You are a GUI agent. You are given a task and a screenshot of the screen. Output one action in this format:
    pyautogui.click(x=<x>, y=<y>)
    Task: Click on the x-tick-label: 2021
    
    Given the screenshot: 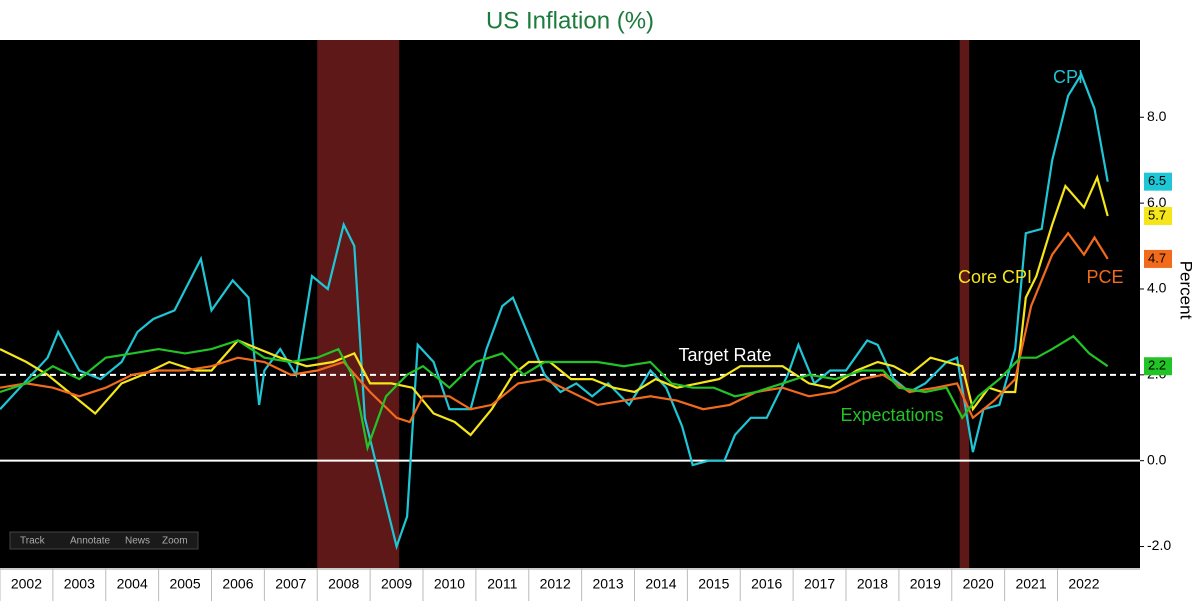 What is the action you would take?
    pyautogui.click(x=1030, y=584)
    